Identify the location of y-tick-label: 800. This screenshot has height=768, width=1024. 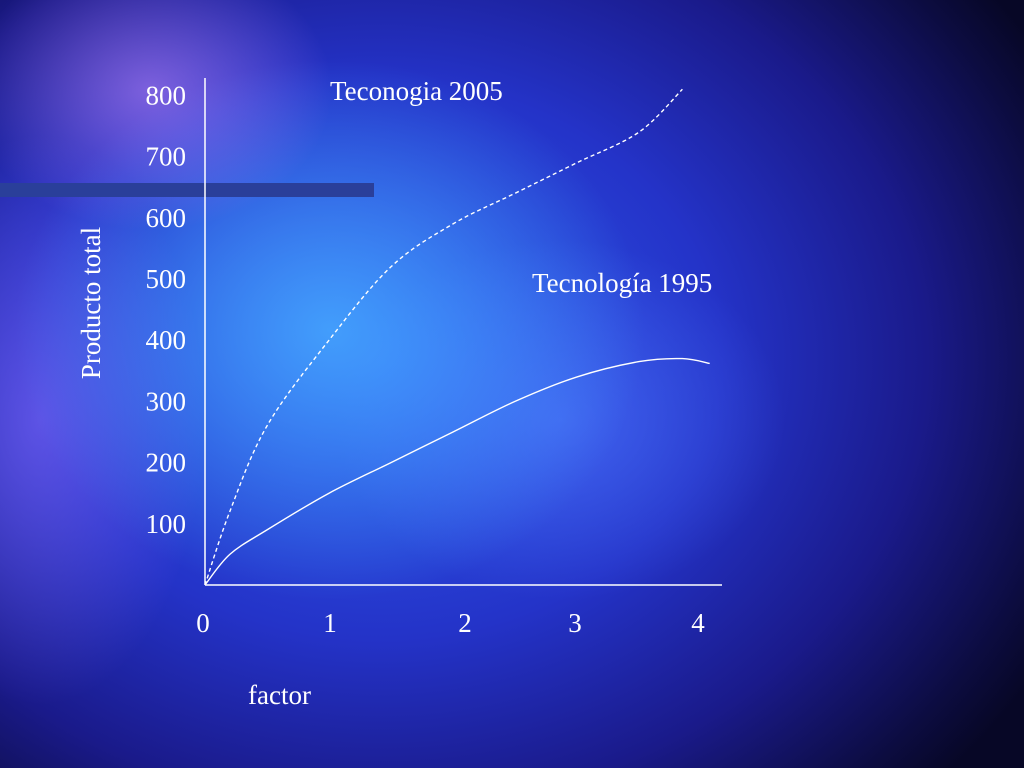
(166, 95).